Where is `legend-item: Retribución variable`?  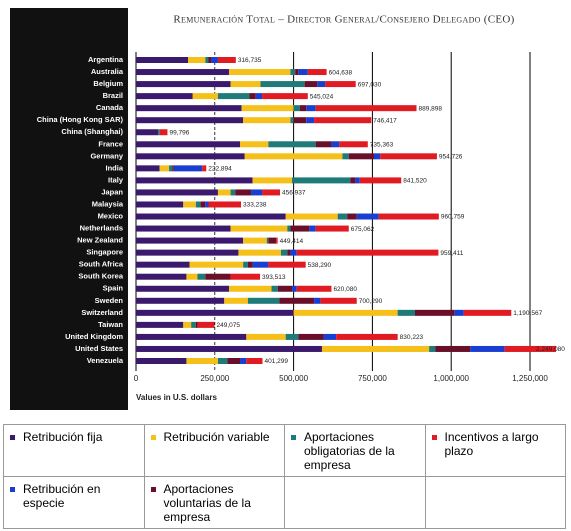
legend-item: Retribución variable is located at coordinates (214, 437).